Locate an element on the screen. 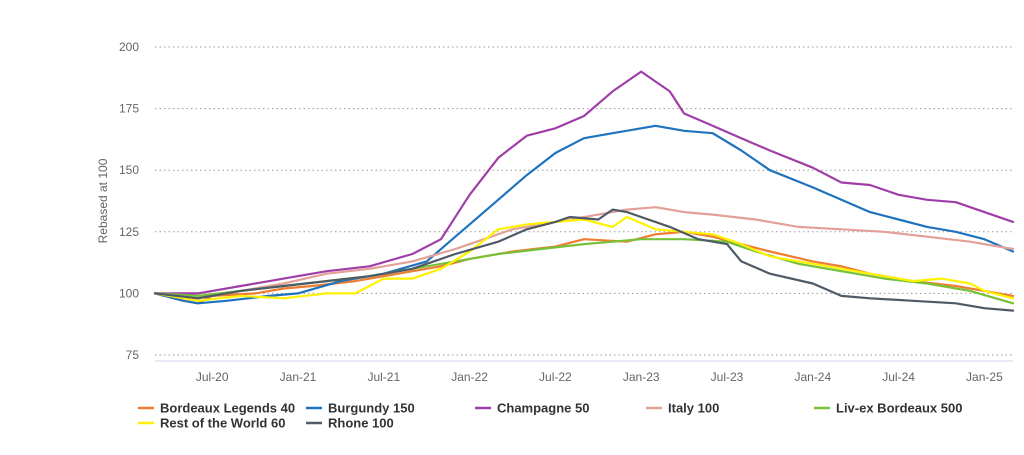 The image size is (1024, 455). x-tick-label: Jul-20 is located at coordinates (212, 377).